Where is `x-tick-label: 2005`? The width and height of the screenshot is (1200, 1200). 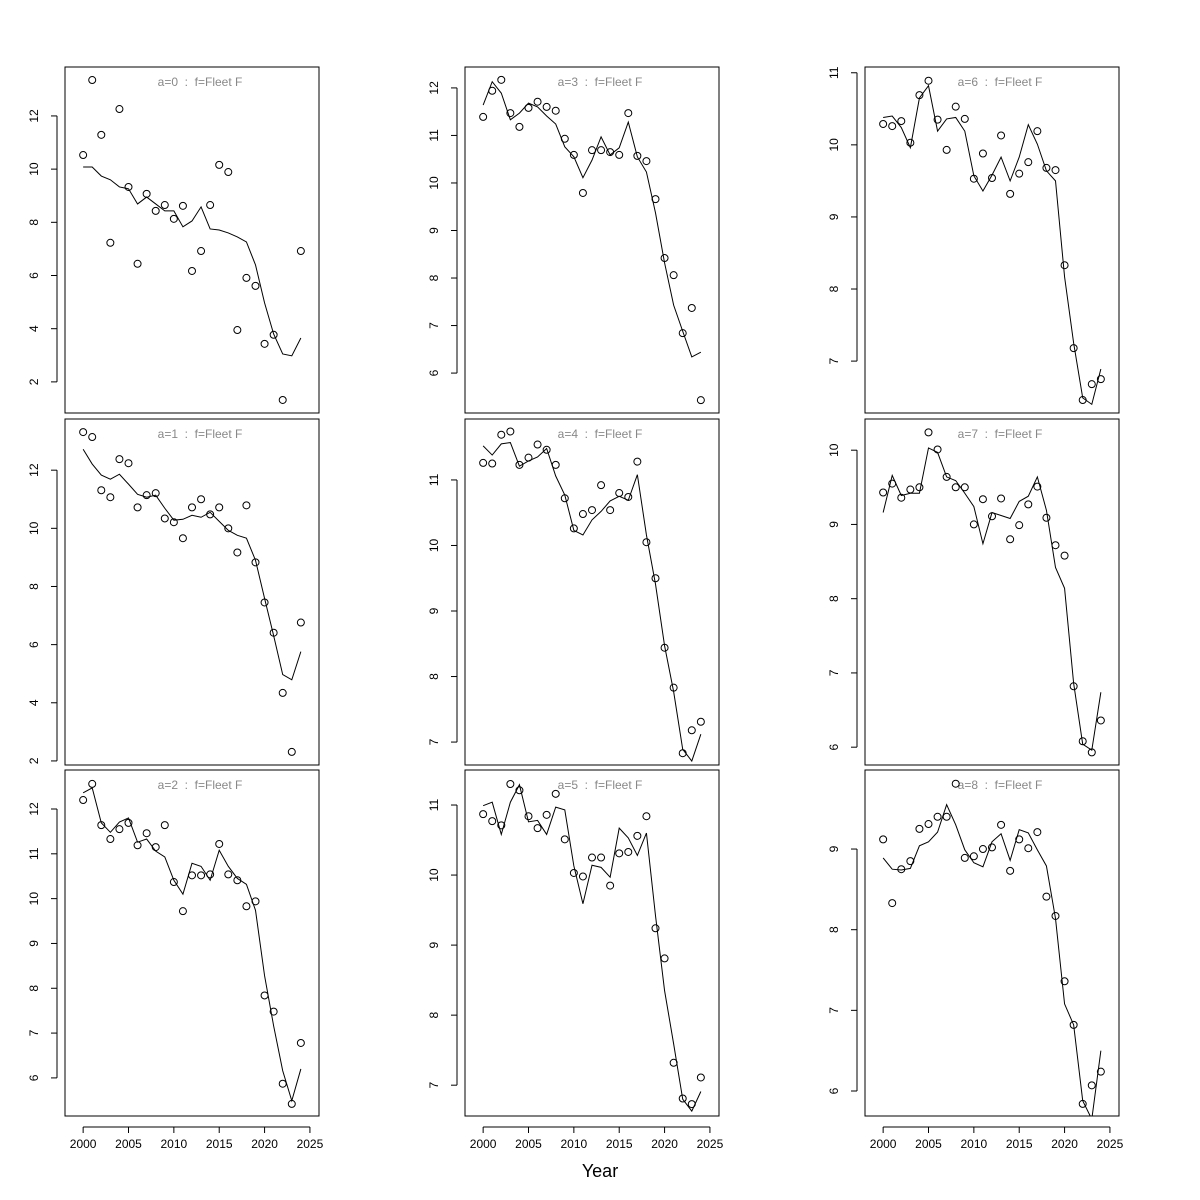 x-tick-label: 2005 is located at coordinates (928, 1144).